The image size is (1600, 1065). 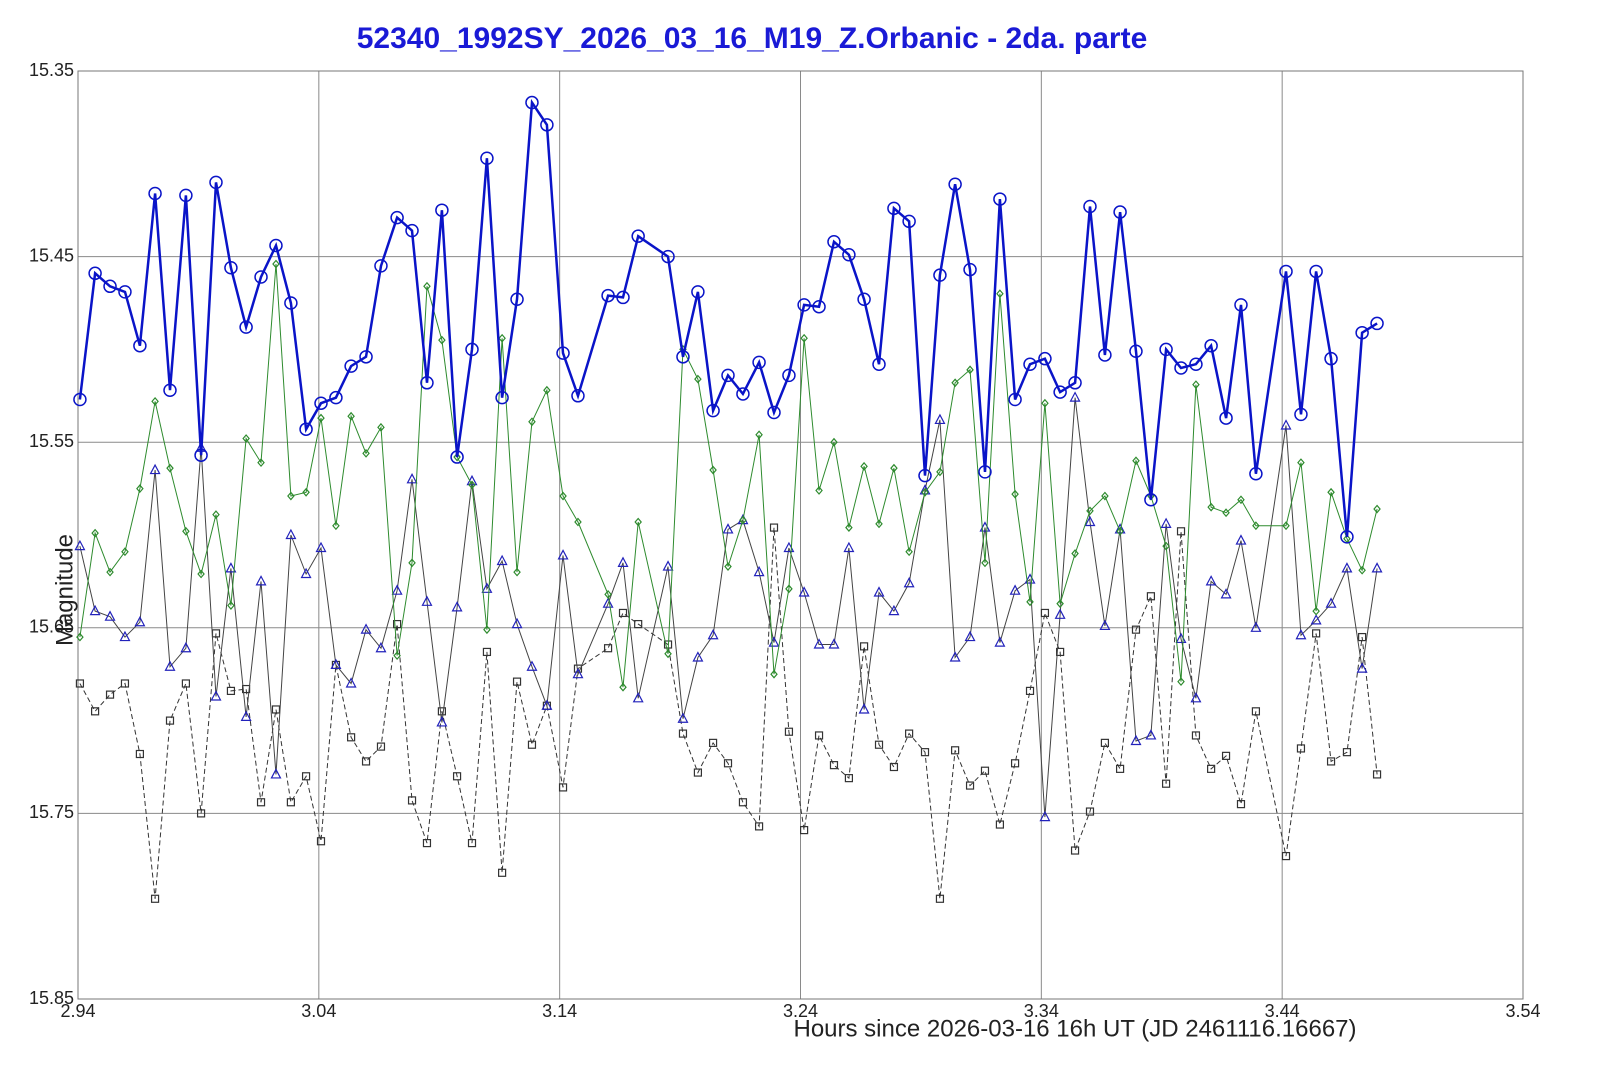 I want to click on x-tick-label: 3.34, so click(x=1041, y=1011).